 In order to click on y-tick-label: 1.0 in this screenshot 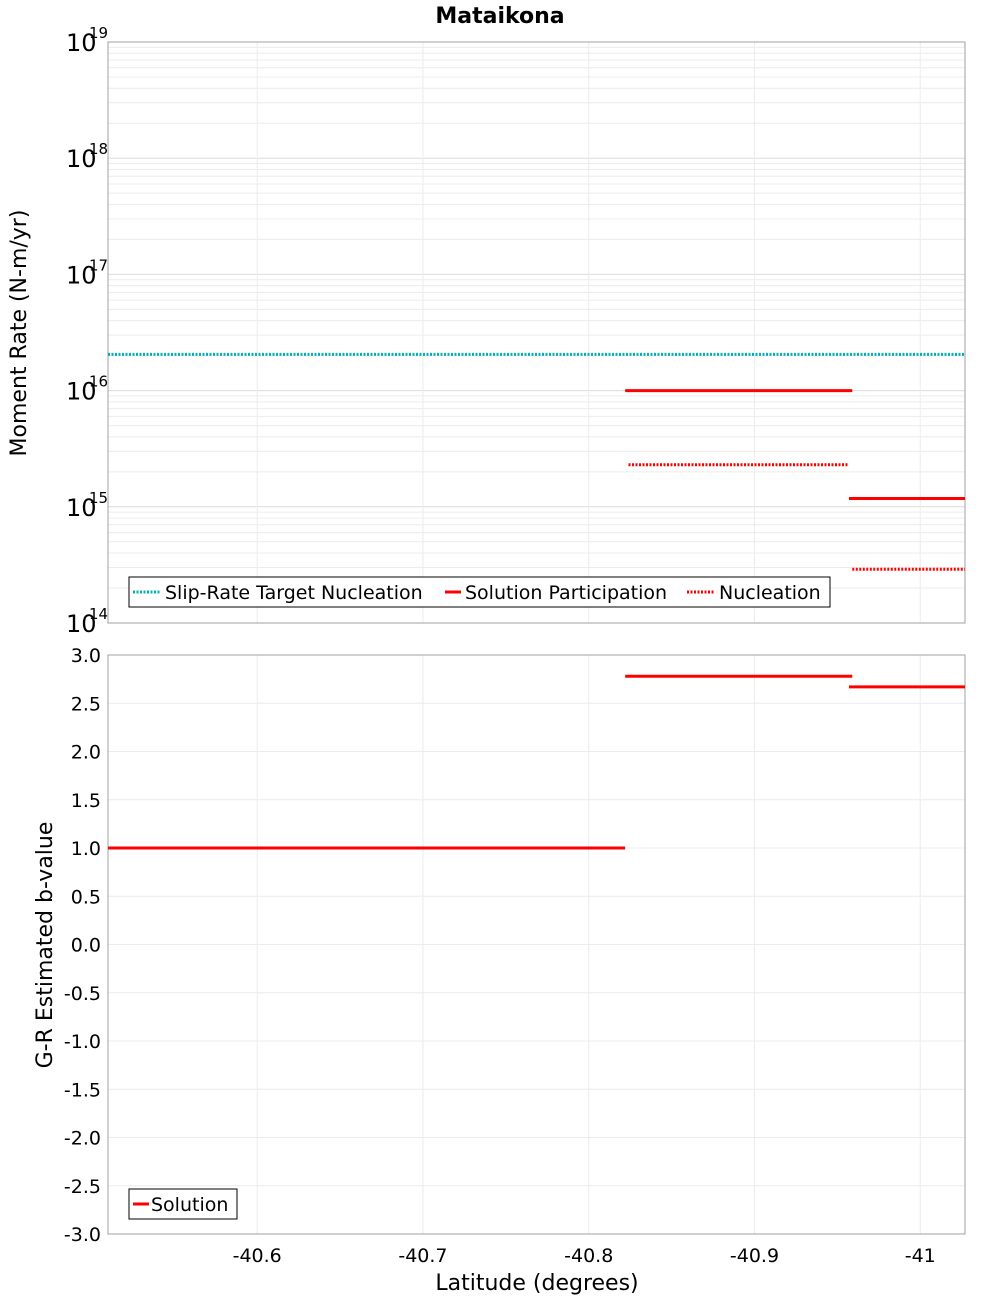, I will do `click(86, 849)`.